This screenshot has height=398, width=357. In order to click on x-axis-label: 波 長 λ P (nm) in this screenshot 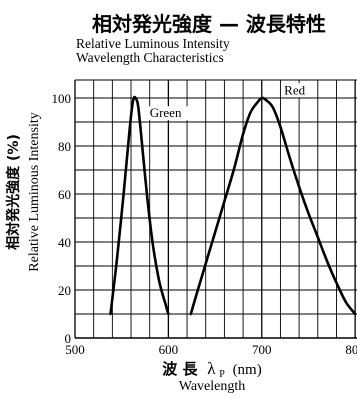, I will do `click(211, 370)`.